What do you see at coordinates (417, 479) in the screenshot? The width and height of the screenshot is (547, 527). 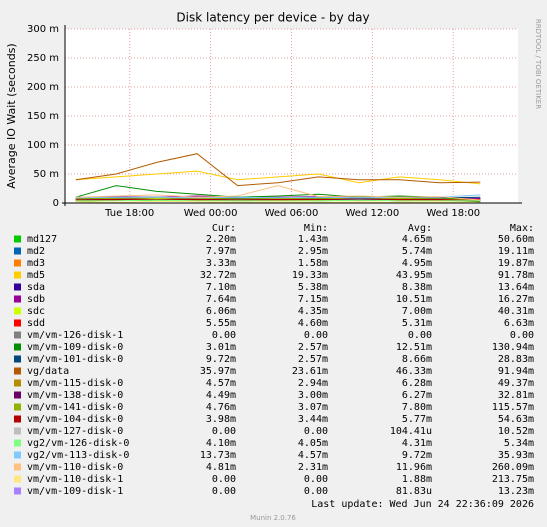 I see `legend-stat: 1.88m` at bounding box center [417, 479].